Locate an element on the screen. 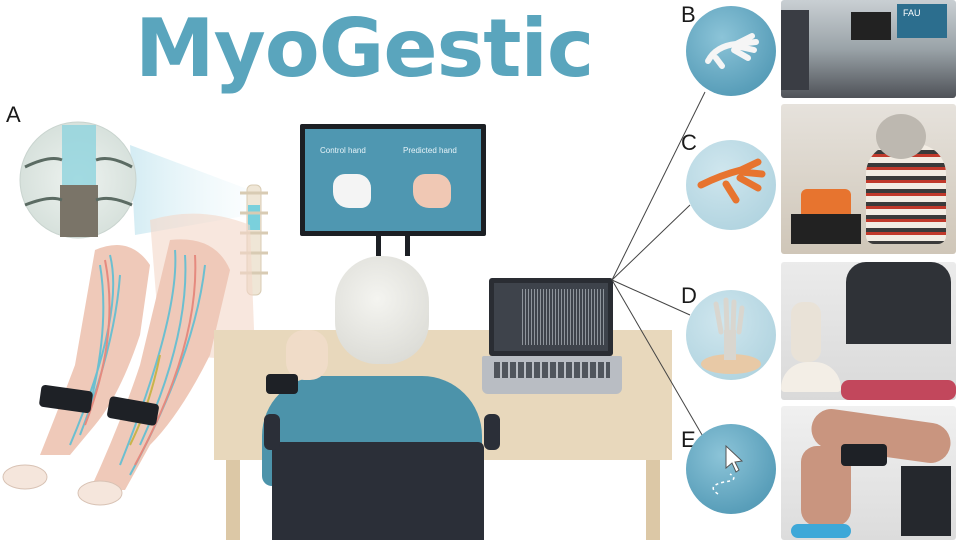 The height and width of the screenshot is (540, 960). photo-d-prosthesis is located at coordinates (868, 331).